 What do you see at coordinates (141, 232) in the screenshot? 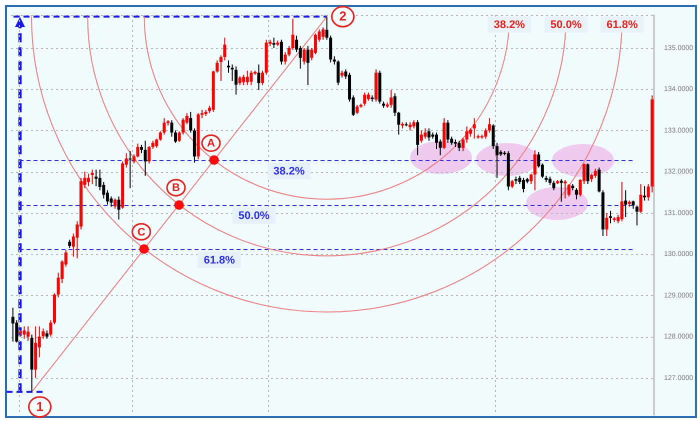
I see `ref-line-label: C` at bounding box center [141, 232].